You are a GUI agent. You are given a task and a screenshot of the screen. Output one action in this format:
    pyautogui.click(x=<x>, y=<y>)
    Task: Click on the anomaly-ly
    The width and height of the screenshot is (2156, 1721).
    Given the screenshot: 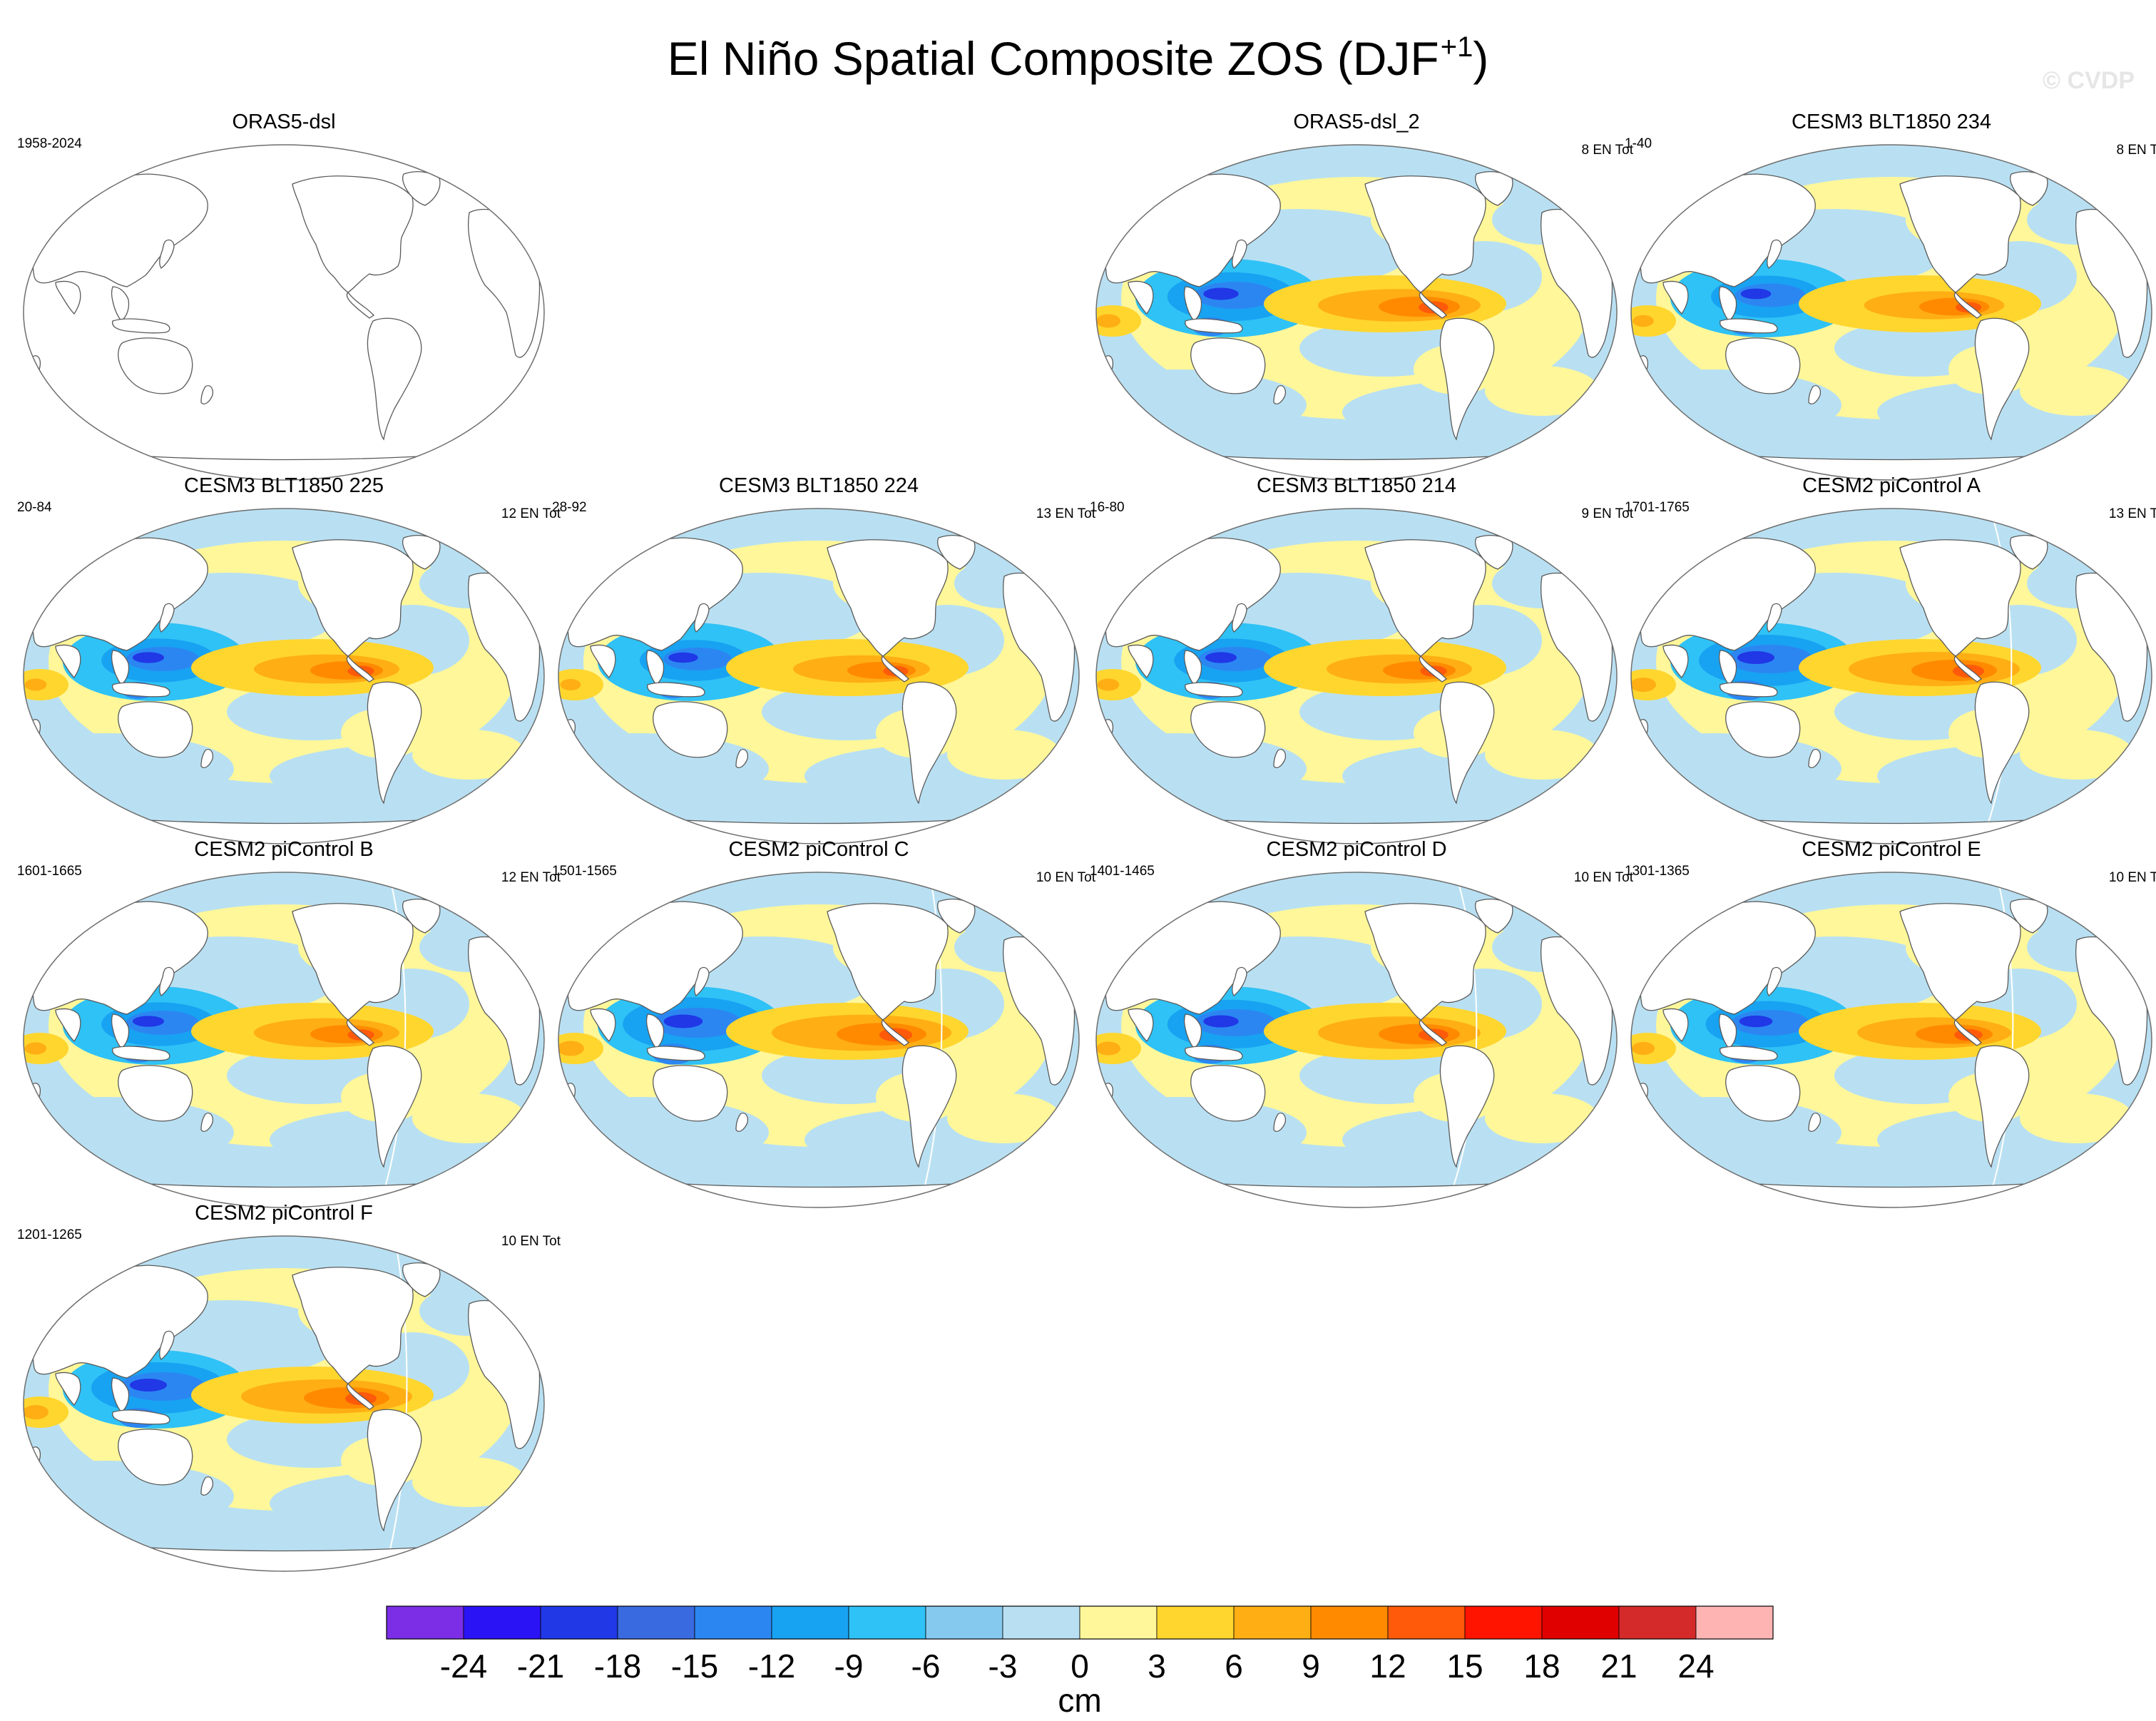 What is the action you would take?
    pyautogui.click(x=469, y=755)
    